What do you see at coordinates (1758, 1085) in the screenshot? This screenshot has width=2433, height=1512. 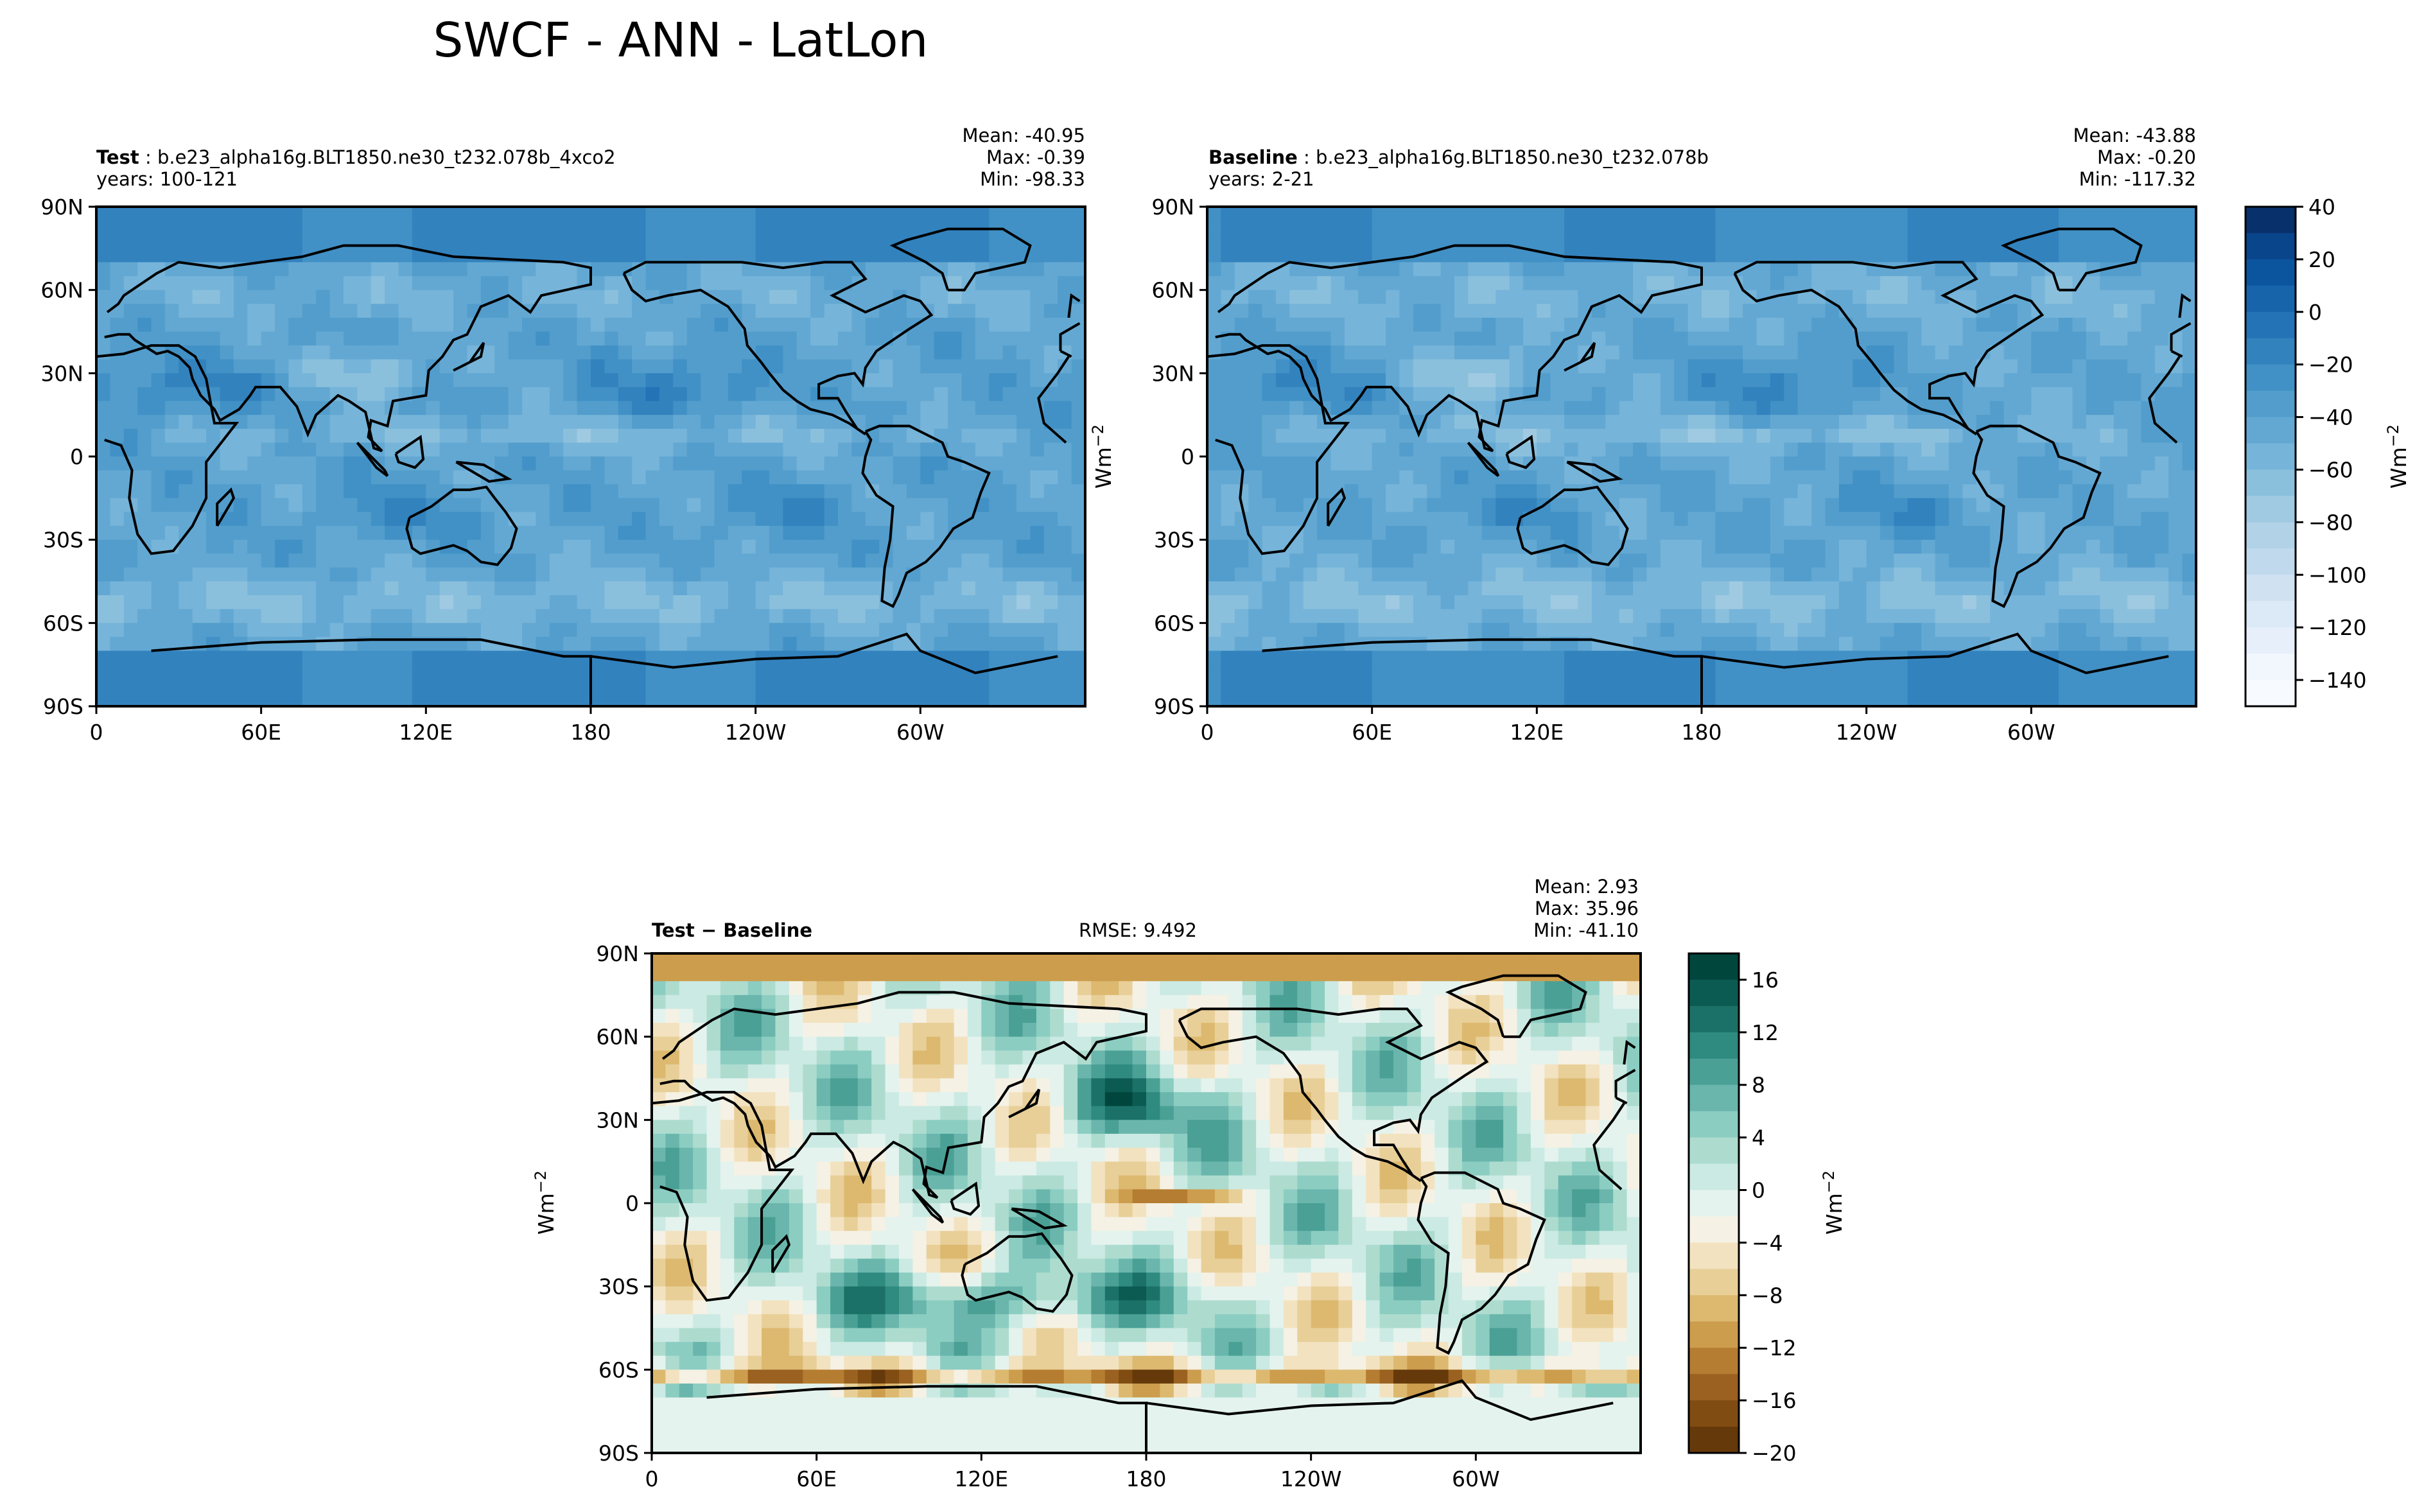 I see `colorbar-tick-label: 8` at bounding box center [1758, 1085].